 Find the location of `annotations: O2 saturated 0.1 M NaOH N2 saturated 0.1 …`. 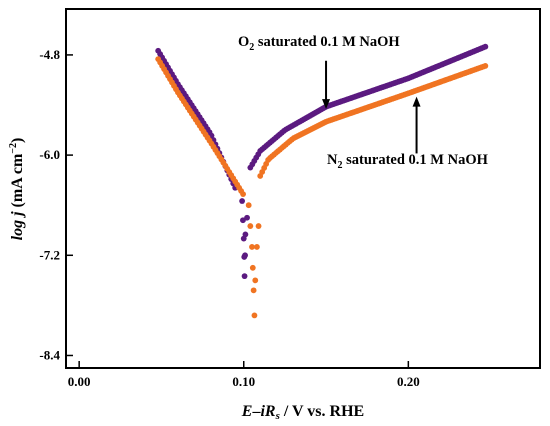

annotations: O2 saturated 0.1 M NaOH N2 saturated 0.1 … is located at coordinates (363, 102).